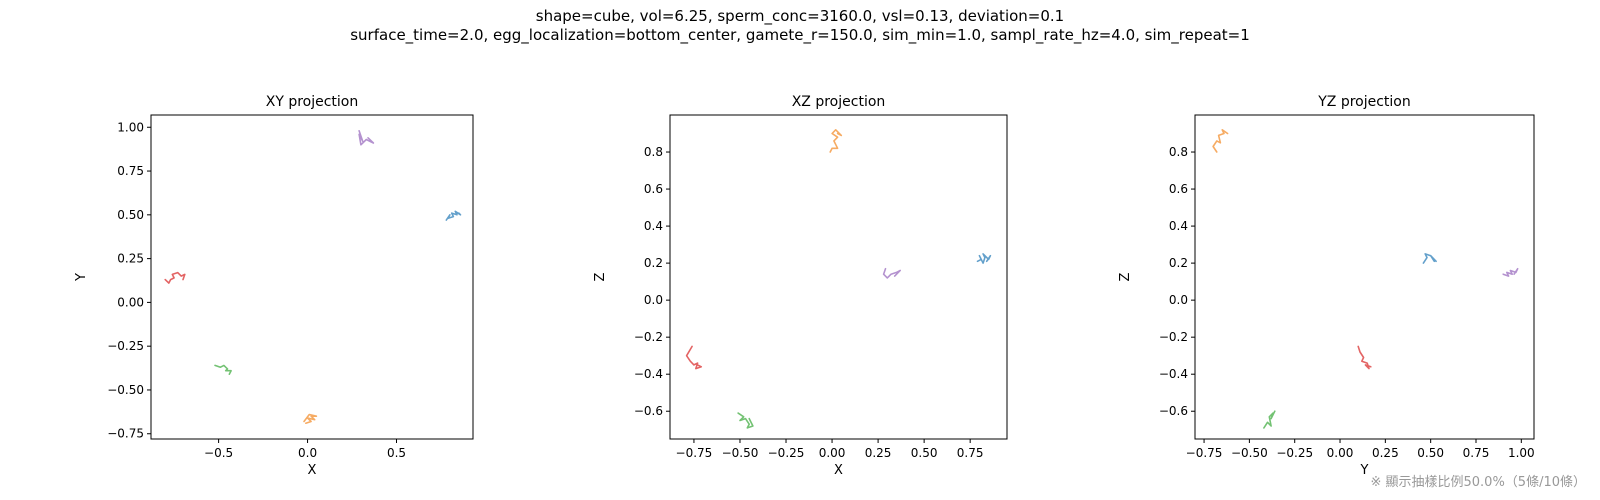 The image size is (1600, 500). I want to click on panel-title: XZ projection, so click(839, 102).